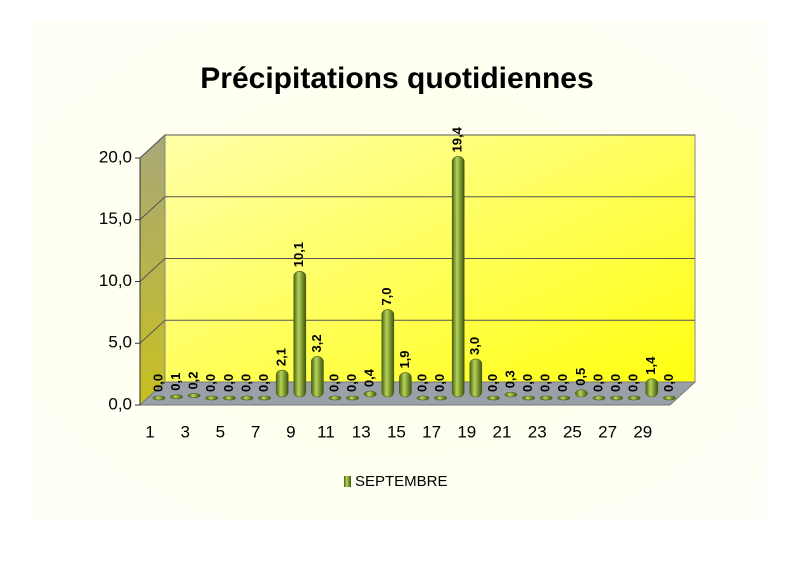 The height and width of the screenshot is (568, 795). What do you see at coordinates (401, 481) in the screenshot?
I see `legend-label: SEPTEMBRE` at bounding box center [401, 481].